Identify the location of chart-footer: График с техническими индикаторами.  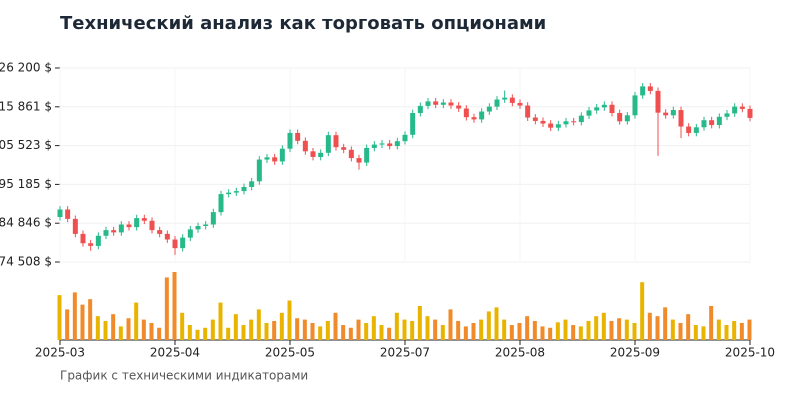
(184, 376).